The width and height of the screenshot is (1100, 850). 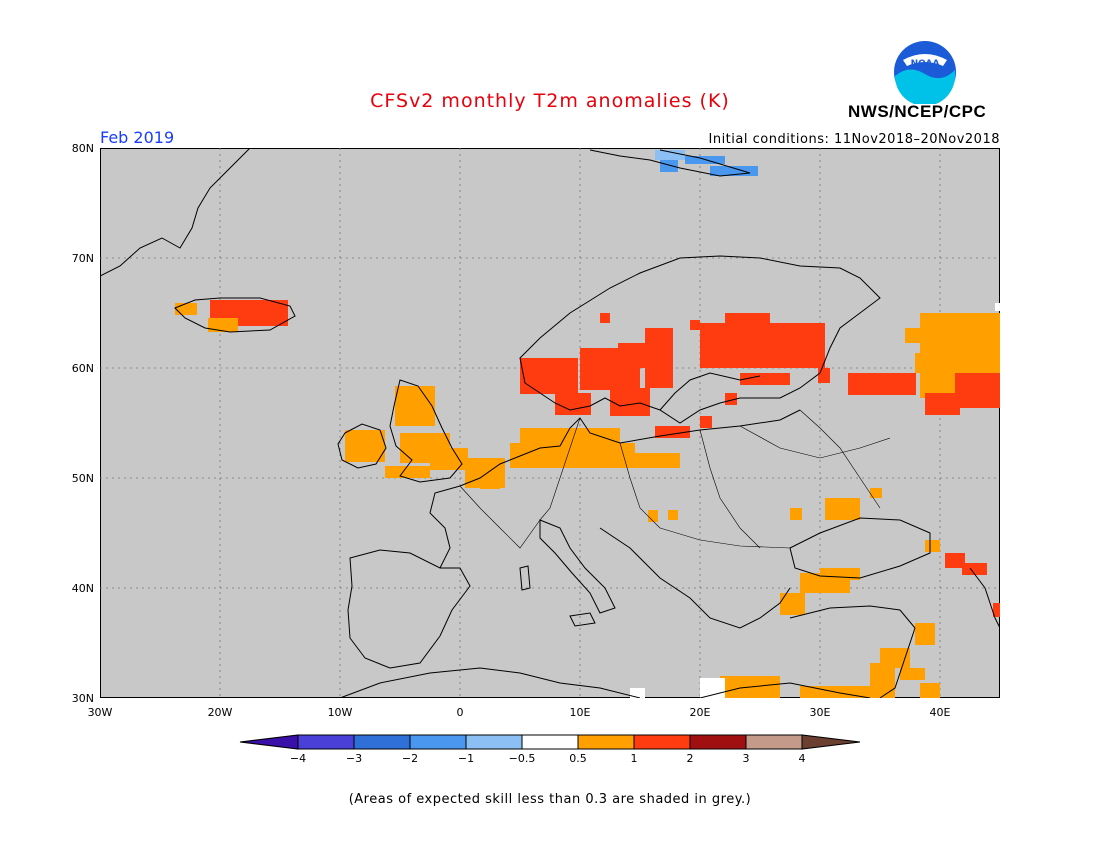 What do you see at coordinates (82, 368) in the screenshot?
I see `lat-label-60n: 60N` at bounding box center [82, 368].